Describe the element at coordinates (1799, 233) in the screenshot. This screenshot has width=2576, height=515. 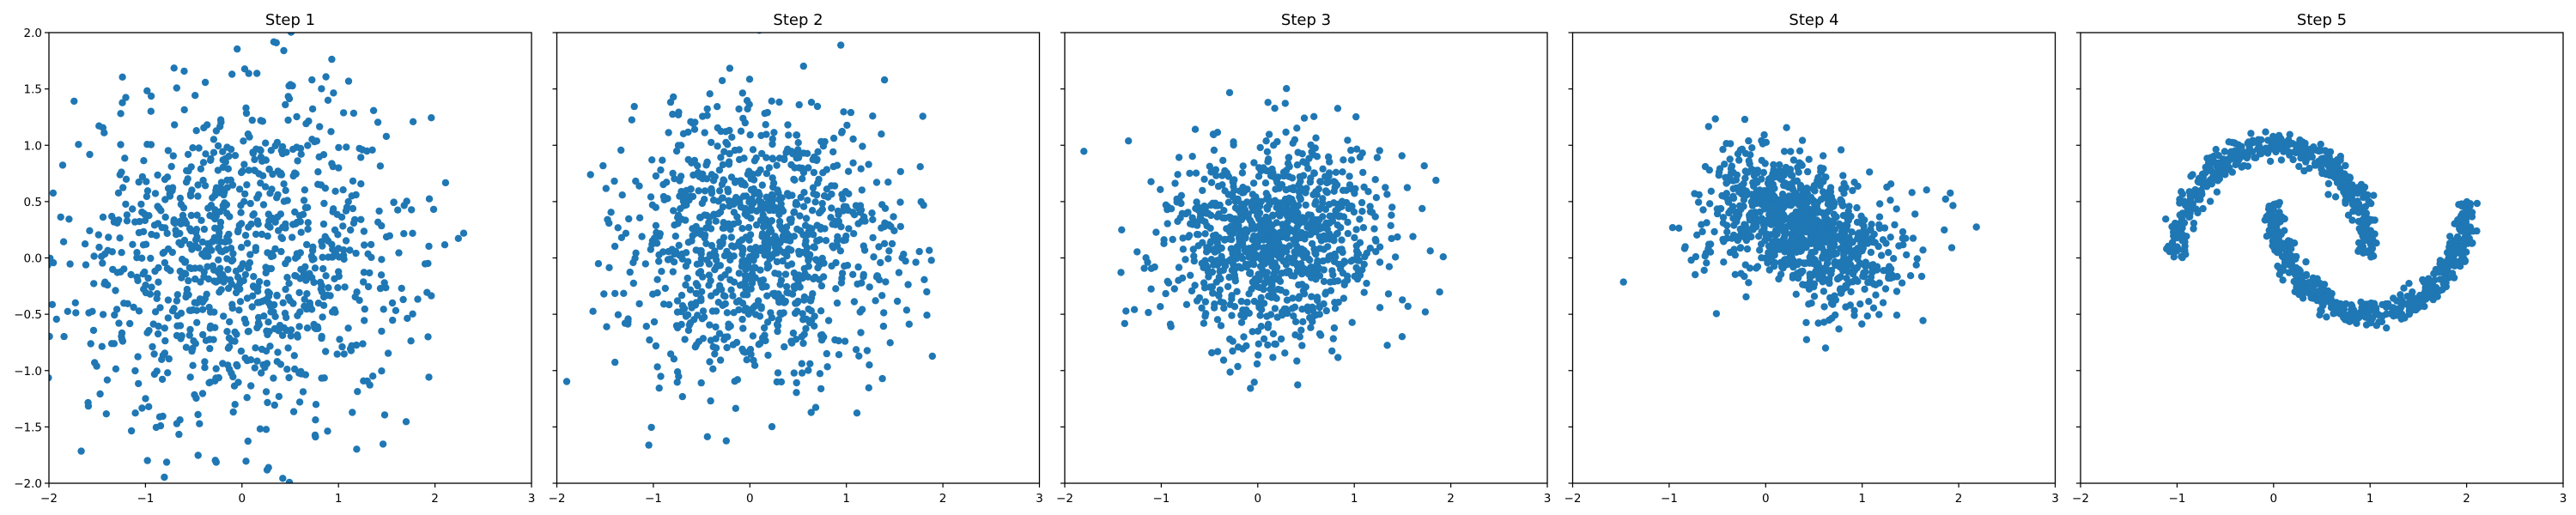
I see `scatter-points` at that location.